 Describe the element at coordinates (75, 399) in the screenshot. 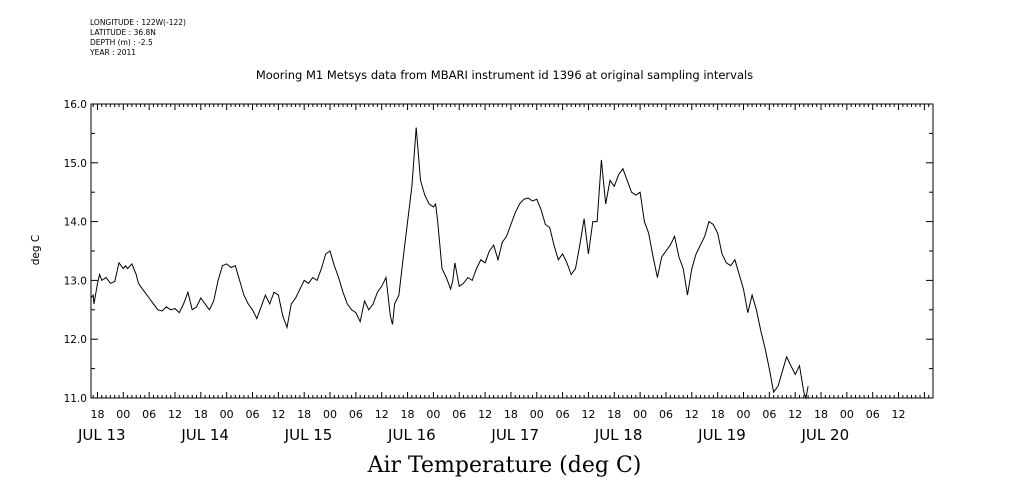

I see `y-tick-label: 11.0` at that location.